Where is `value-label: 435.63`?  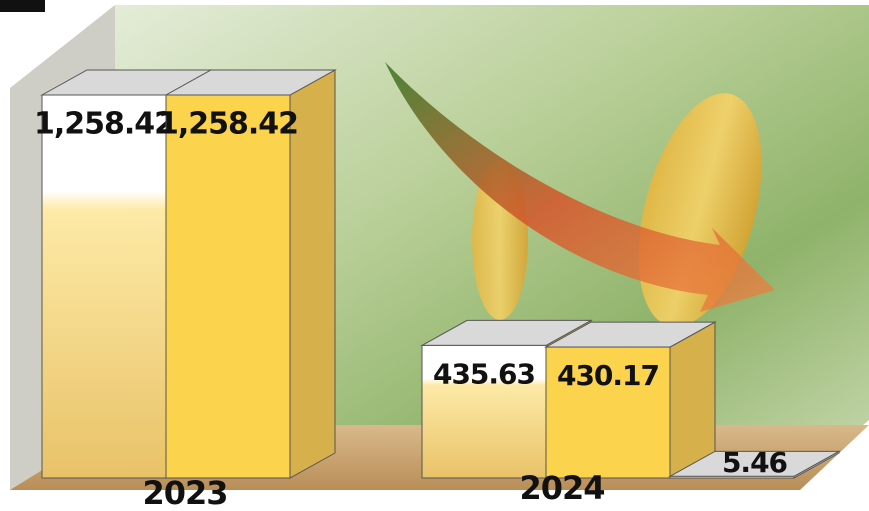 value-label: 435.63 is located at coordinates (484, 373).